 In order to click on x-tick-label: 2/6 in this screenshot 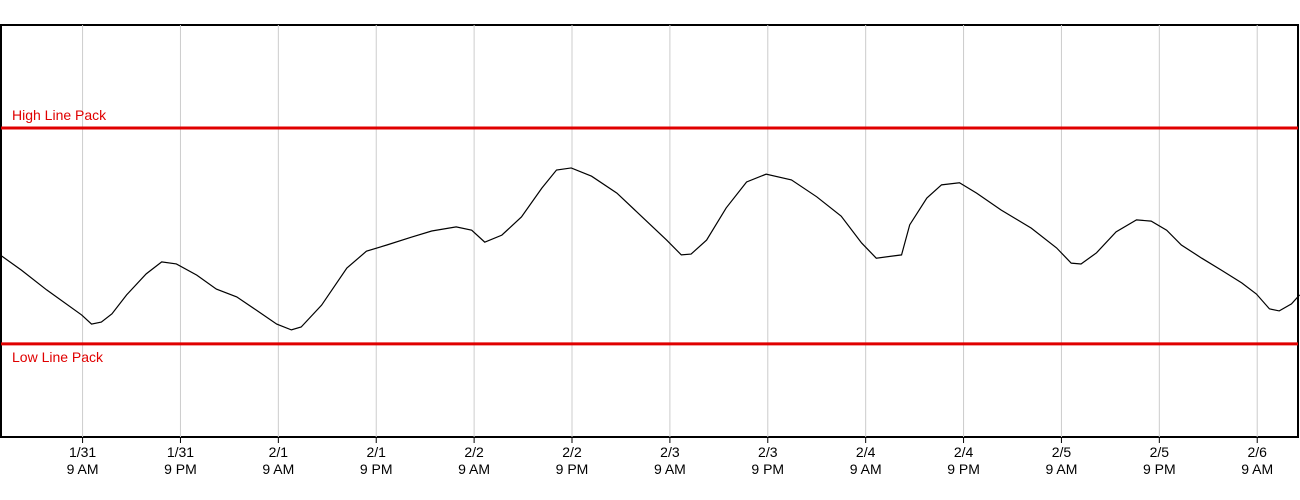, I will do `click(1257, 452)`.